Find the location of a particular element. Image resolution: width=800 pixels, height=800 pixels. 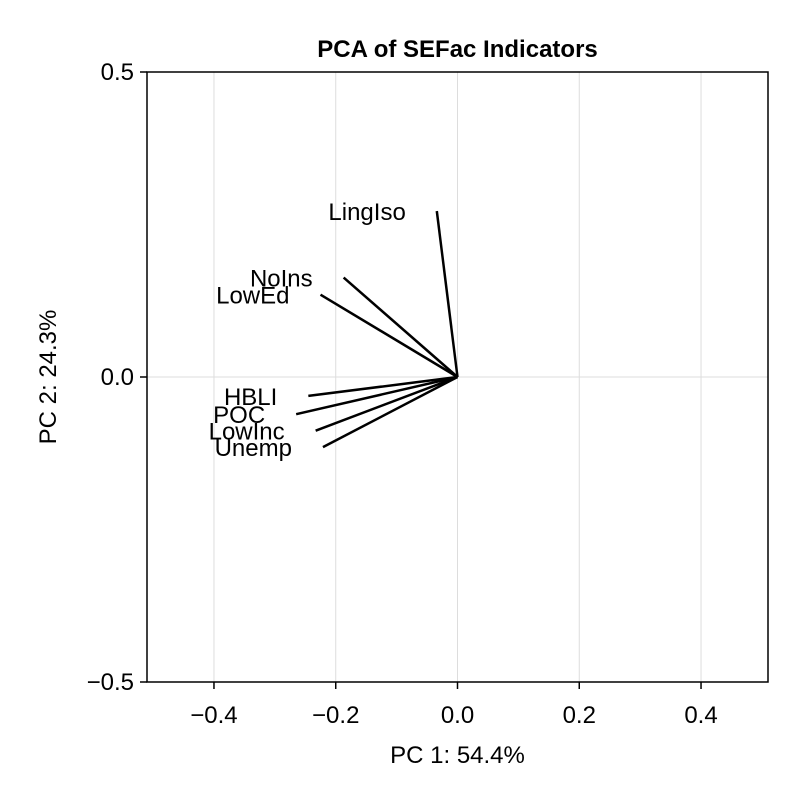

vector-poc is located at coordinates (376, 395).